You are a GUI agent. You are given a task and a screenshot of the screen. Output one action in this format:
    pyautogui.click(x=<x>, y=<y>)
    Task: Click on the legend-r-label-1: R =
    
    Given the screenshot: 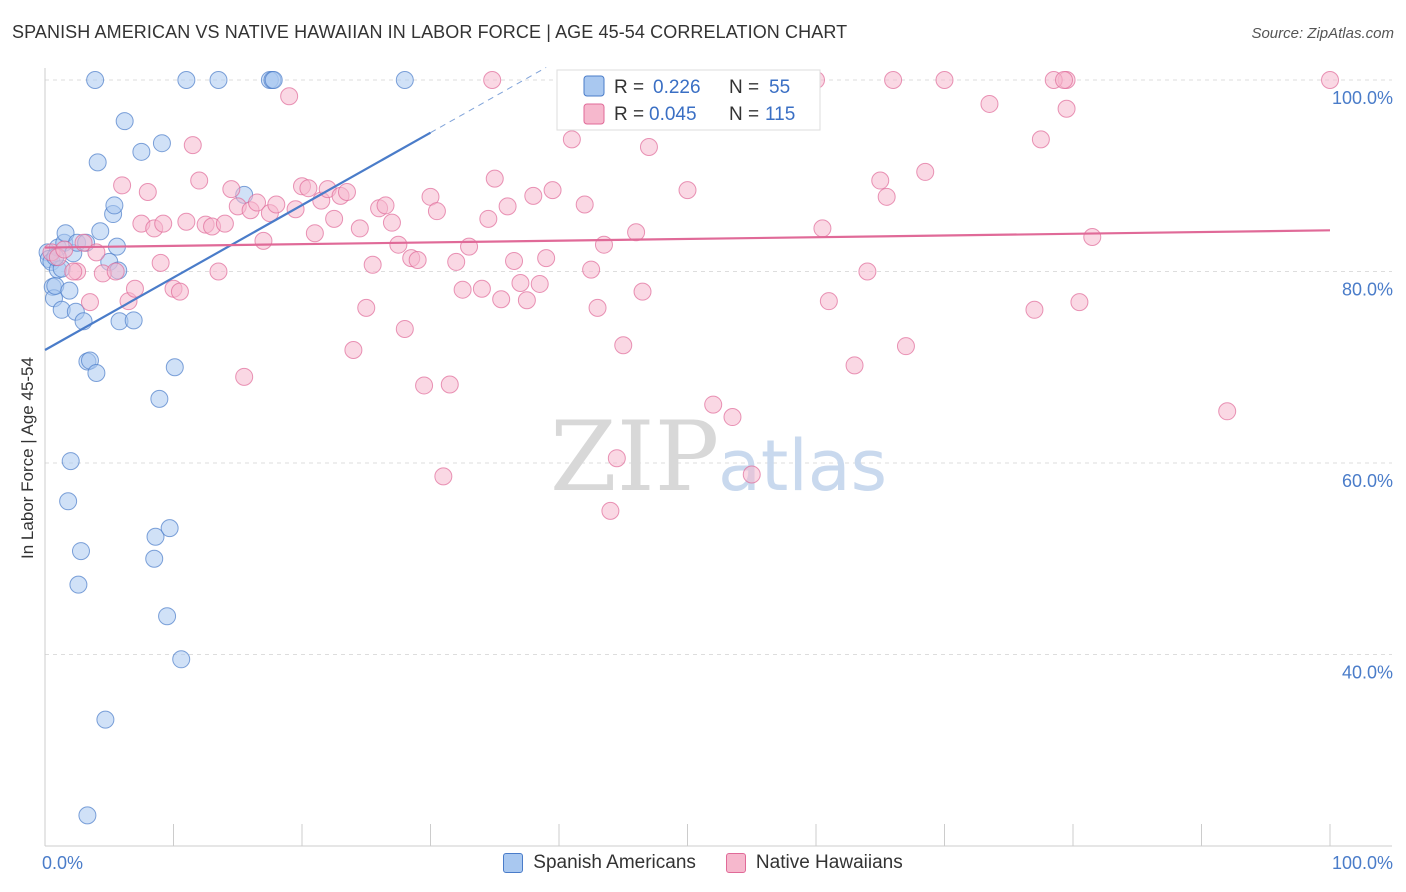 What is the action you would take?
    pyautogui.click(x=629, y=87)
    